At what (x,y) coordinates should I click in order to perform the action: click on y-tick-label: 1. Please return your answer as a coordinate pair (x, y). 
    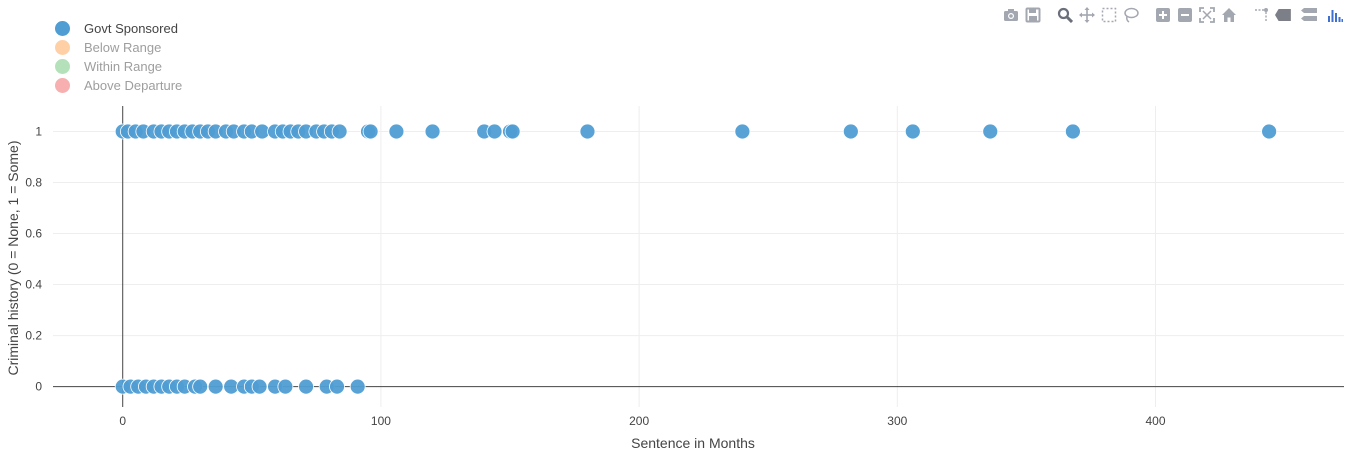
    Looking at the image, I should click on (38, 132).